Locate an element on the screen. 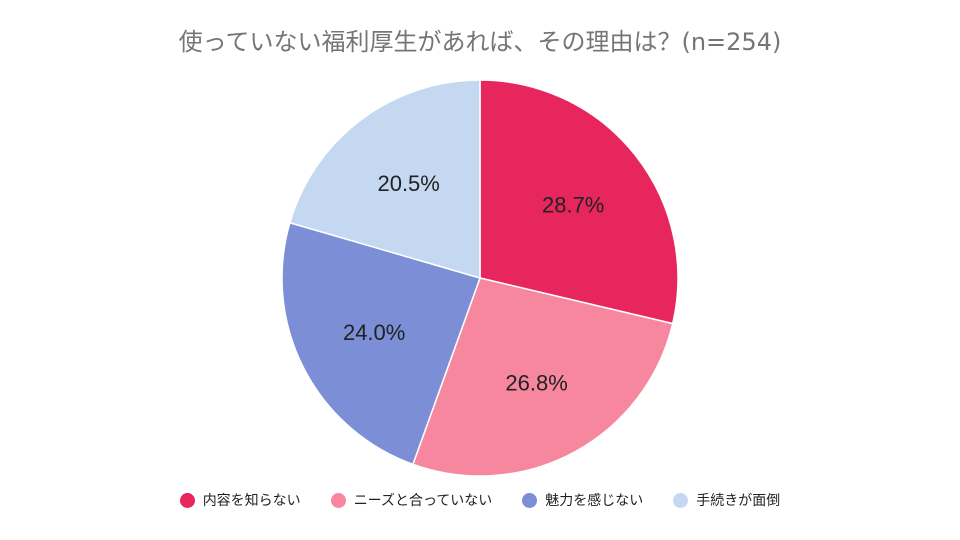 The width and height of the screenshot is (960, 540). legend-item-3: 魅力を感じない is located at coordinates (582, 500).